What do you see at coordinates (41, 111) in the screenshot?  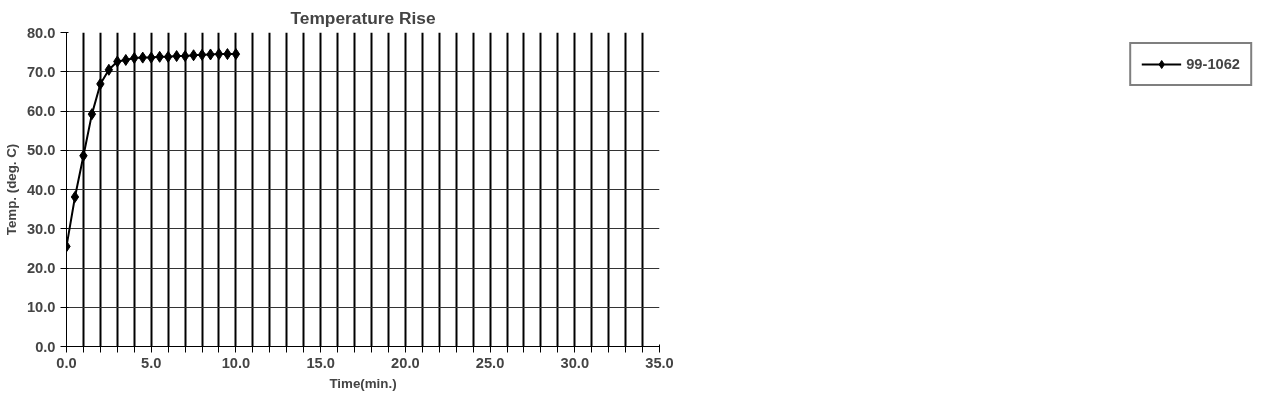 I see `y-tick-label: 60.0` at bounding box center [41, 111].